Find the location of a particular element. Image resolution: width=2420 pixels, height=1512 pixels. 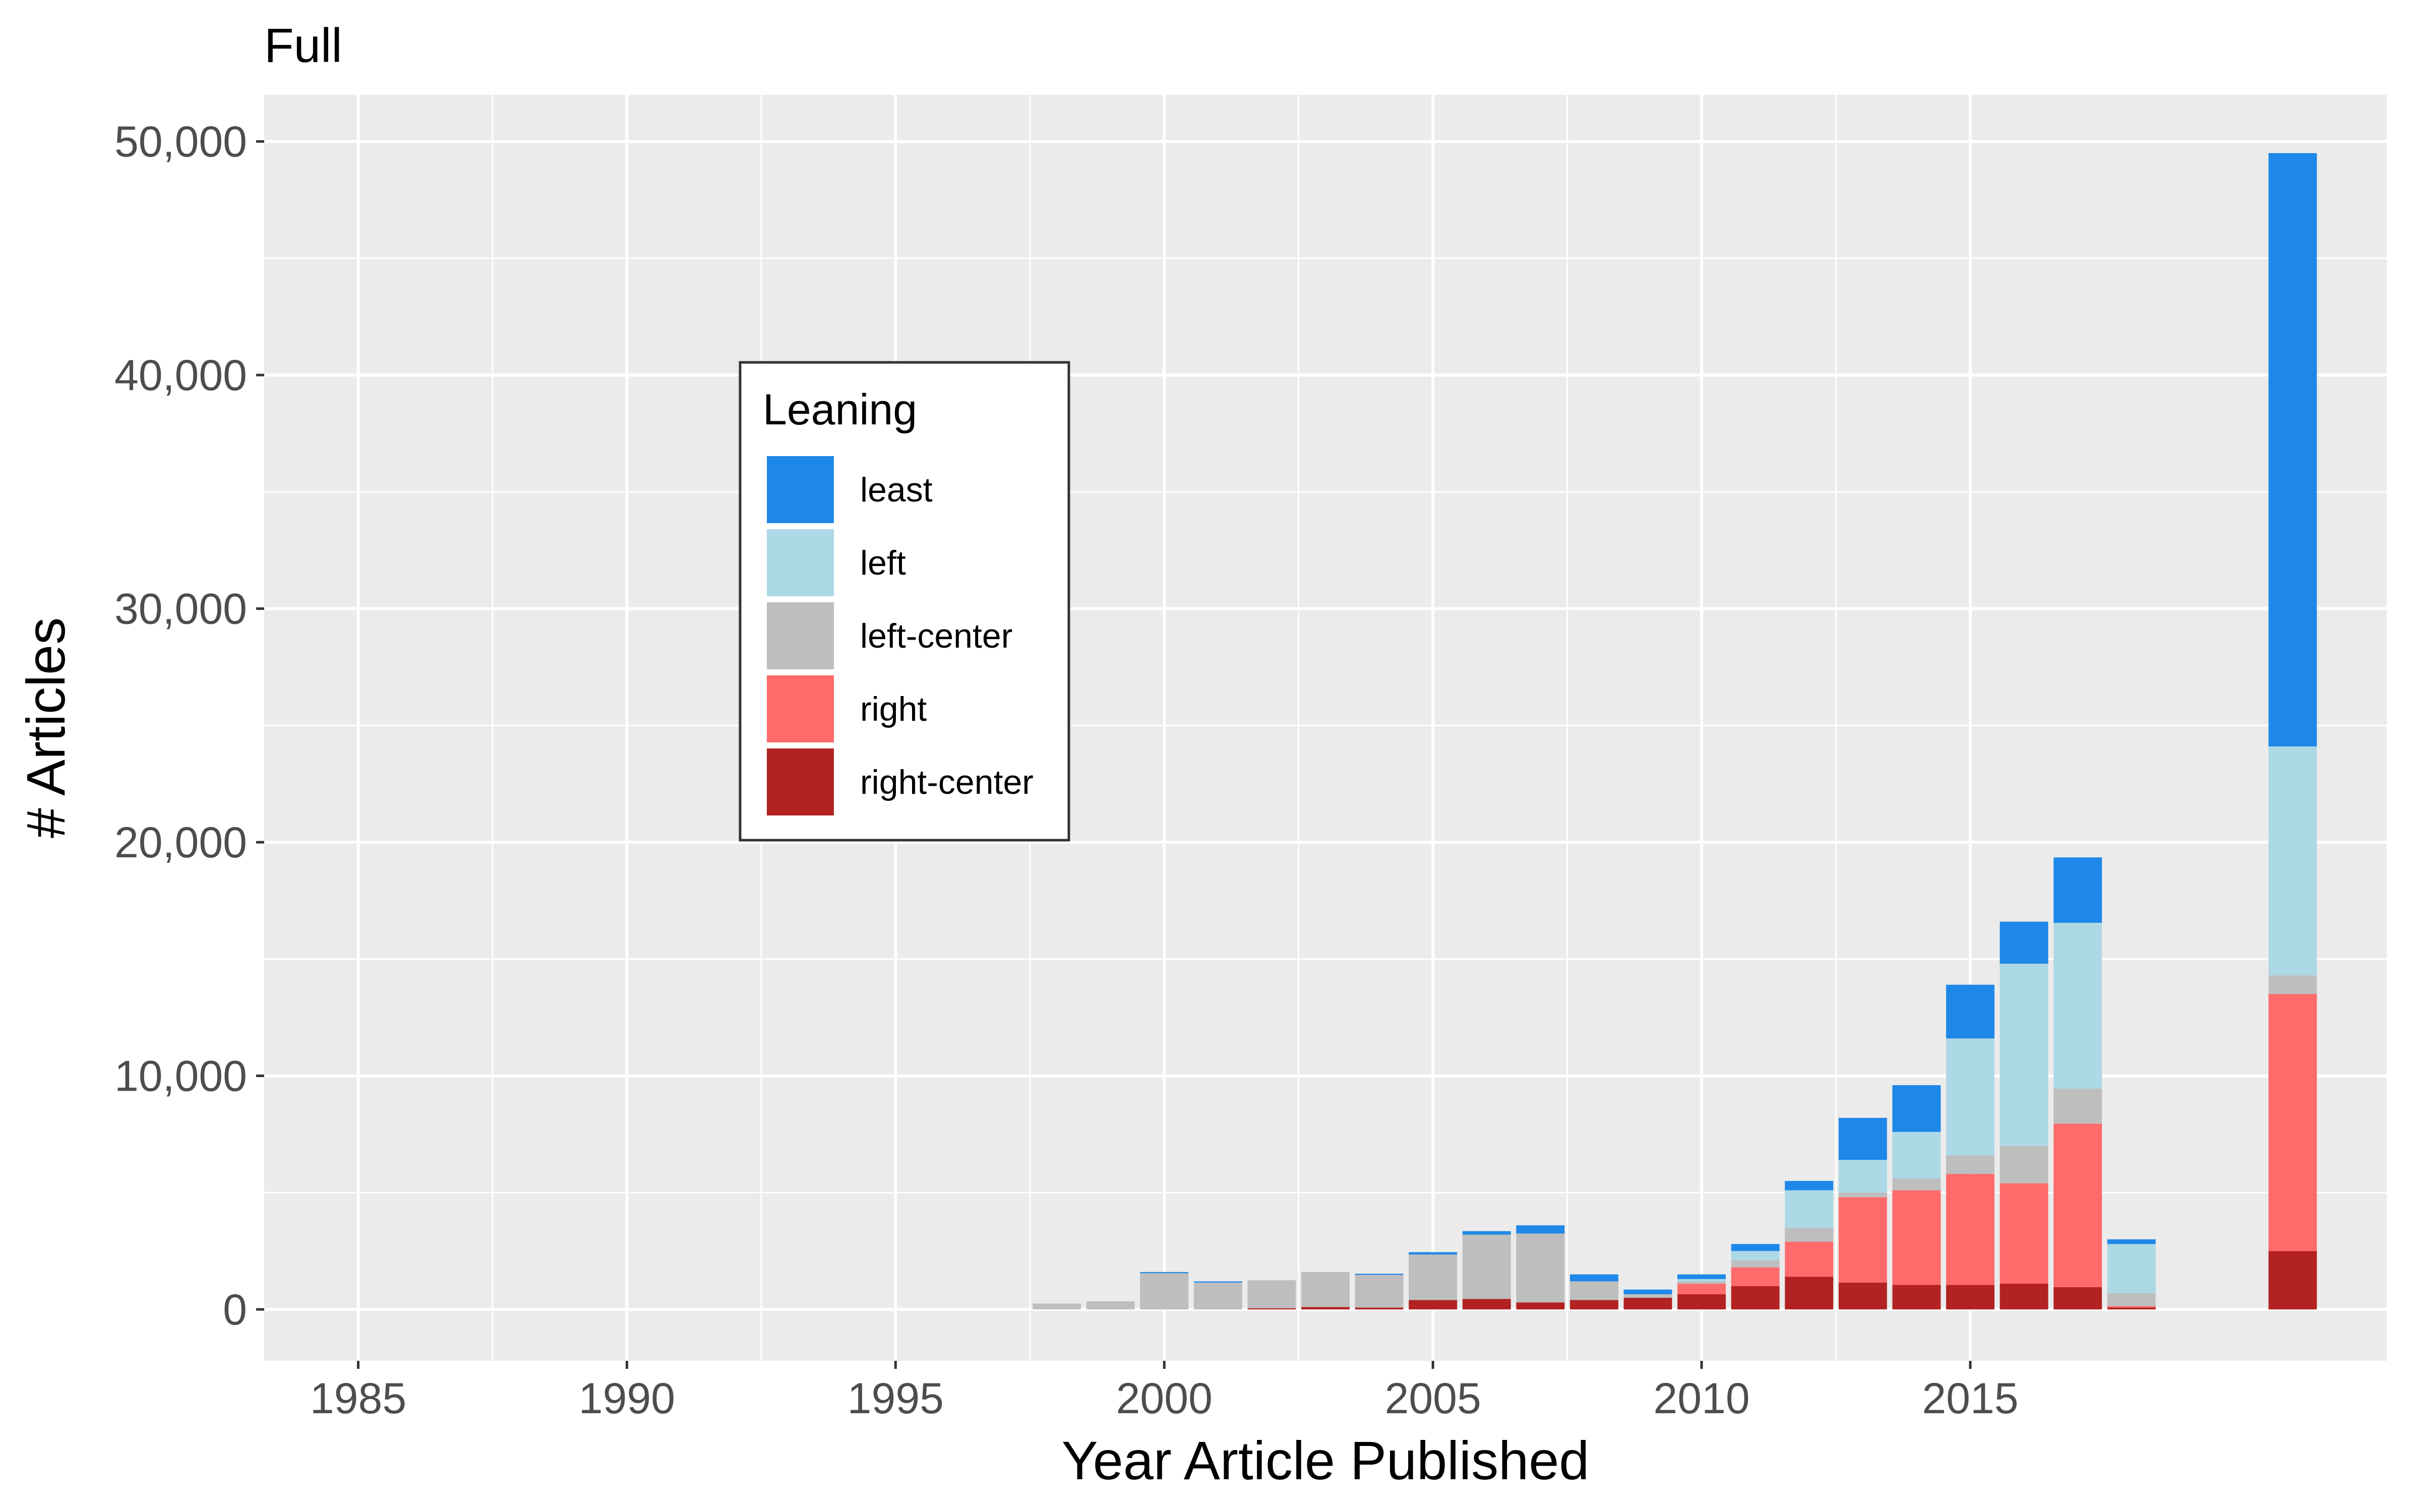

bar-segment-least-2006 is located at coordinates (1486, 1233).